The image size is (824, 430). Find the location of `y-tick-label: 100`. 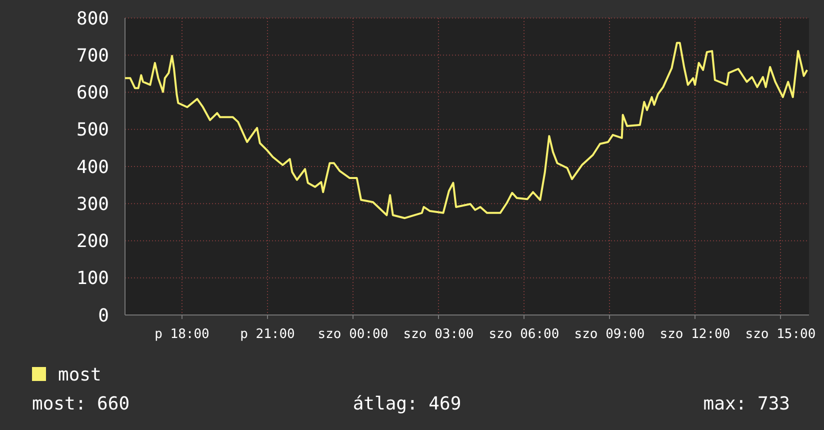

y-tick-label: 100 is located at coordinates (92, 279).